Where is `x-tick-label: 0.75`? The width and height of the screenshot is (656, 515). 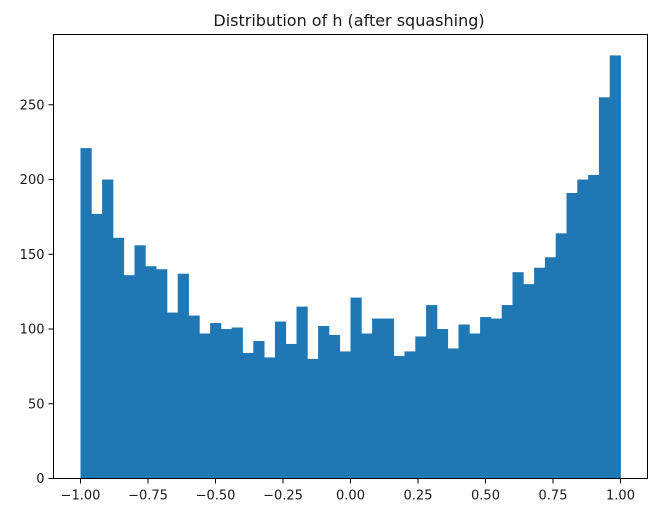
x-tick-label: 0.75 is located at coordinates (553, 496).